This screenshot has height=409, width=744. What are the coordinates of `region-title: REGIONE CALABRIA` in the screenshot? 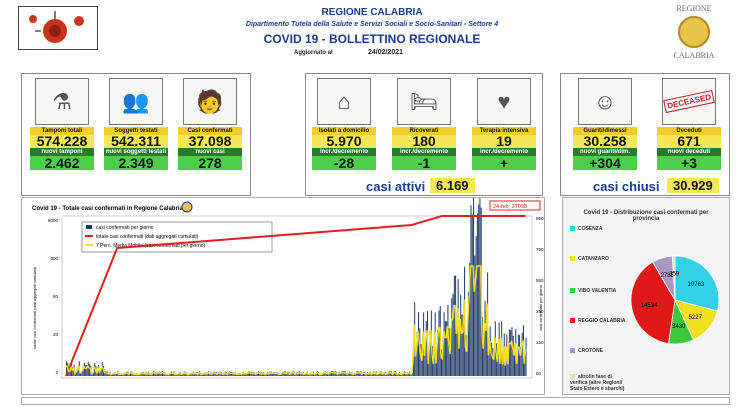 It's located at (372, 12).